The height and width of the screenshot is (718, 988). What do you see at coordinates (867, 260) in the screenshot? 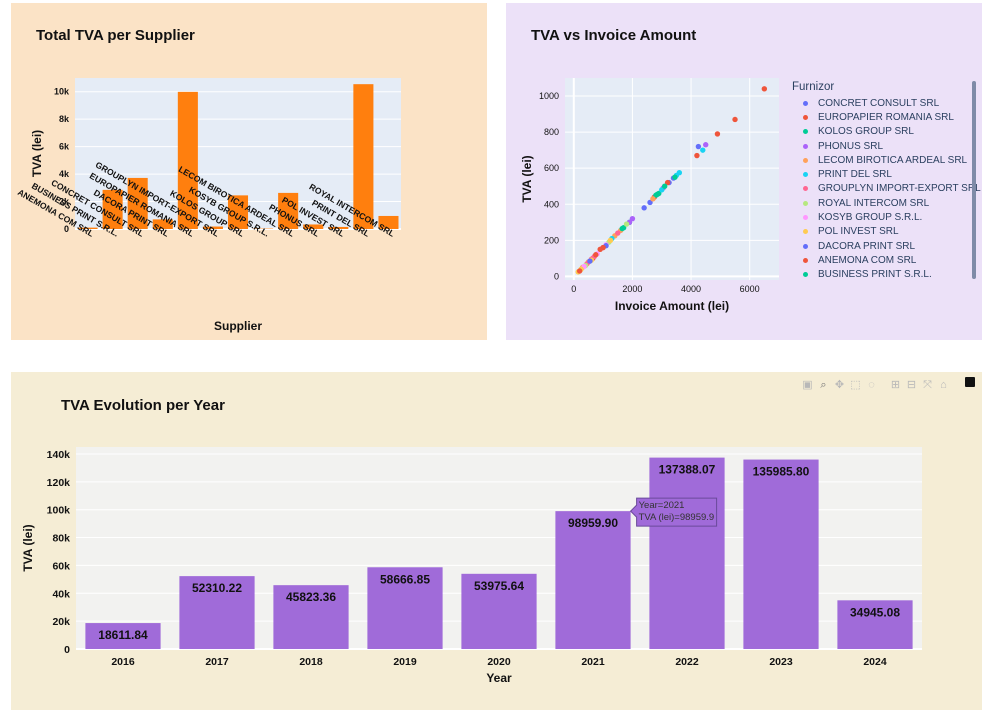
I see `legend-label: ANEMONA COM SRL` at bounding box center [867, 260].